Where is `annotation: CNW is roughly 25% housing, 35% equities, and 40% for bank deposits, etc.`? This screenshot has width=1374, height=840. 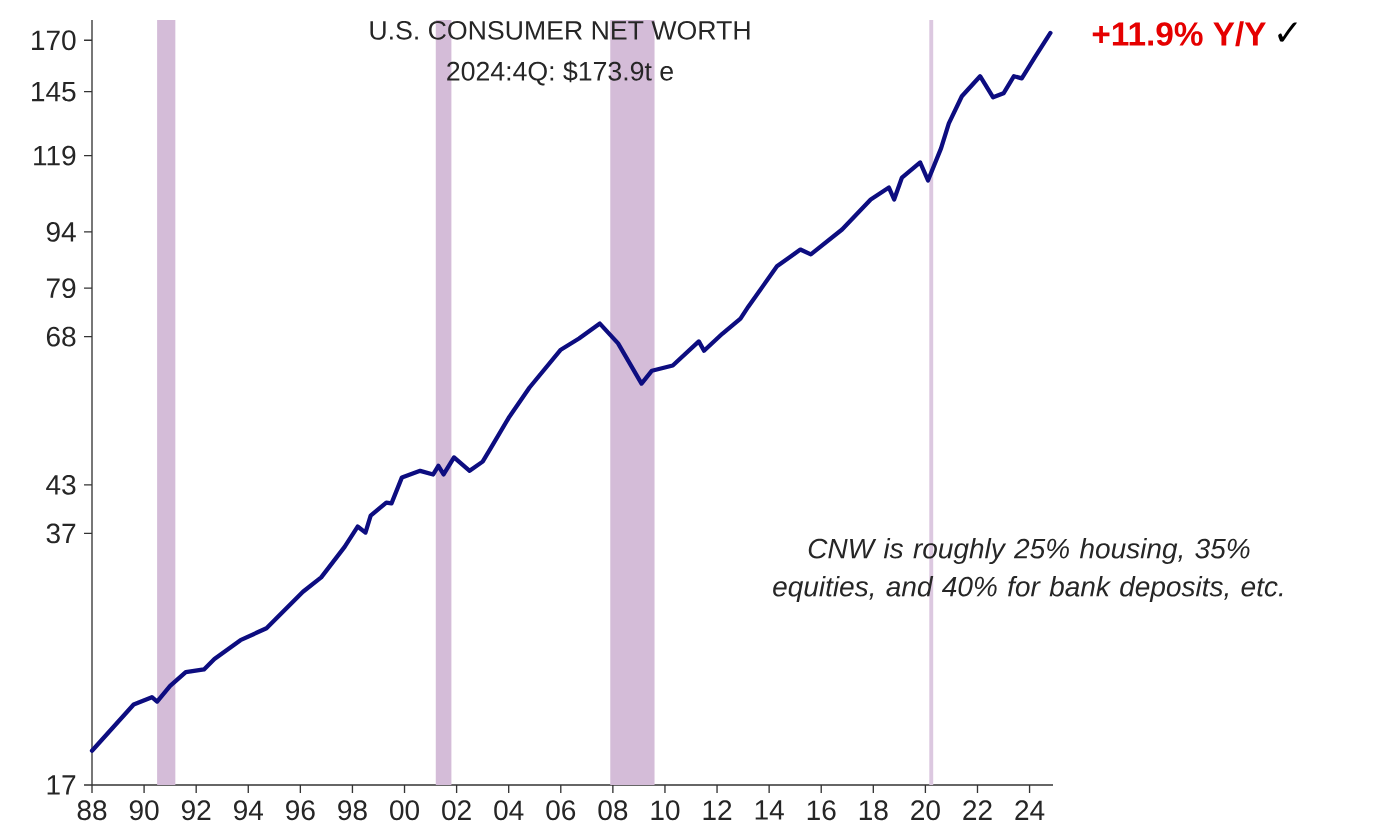 annotation: CNW is roughly 25% housing, 35% equities, and 40% for bank deposits, etc. is located at coordinates (1028, 570).